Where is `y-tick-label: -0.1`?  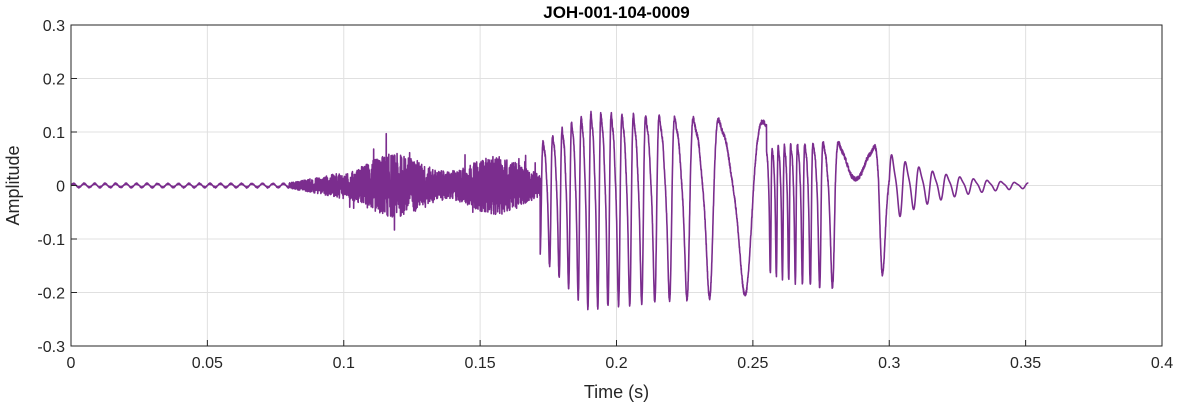
y-tick-label: -0.1 is located at coordinates (51, 240).